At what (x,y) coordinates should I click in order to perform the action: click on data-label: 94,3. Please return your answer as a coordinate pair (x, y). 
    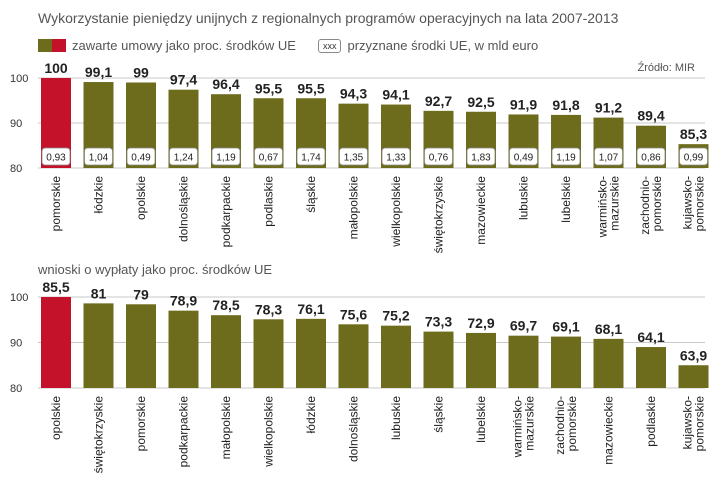
    Looking at the image, I should click on (353, 94).